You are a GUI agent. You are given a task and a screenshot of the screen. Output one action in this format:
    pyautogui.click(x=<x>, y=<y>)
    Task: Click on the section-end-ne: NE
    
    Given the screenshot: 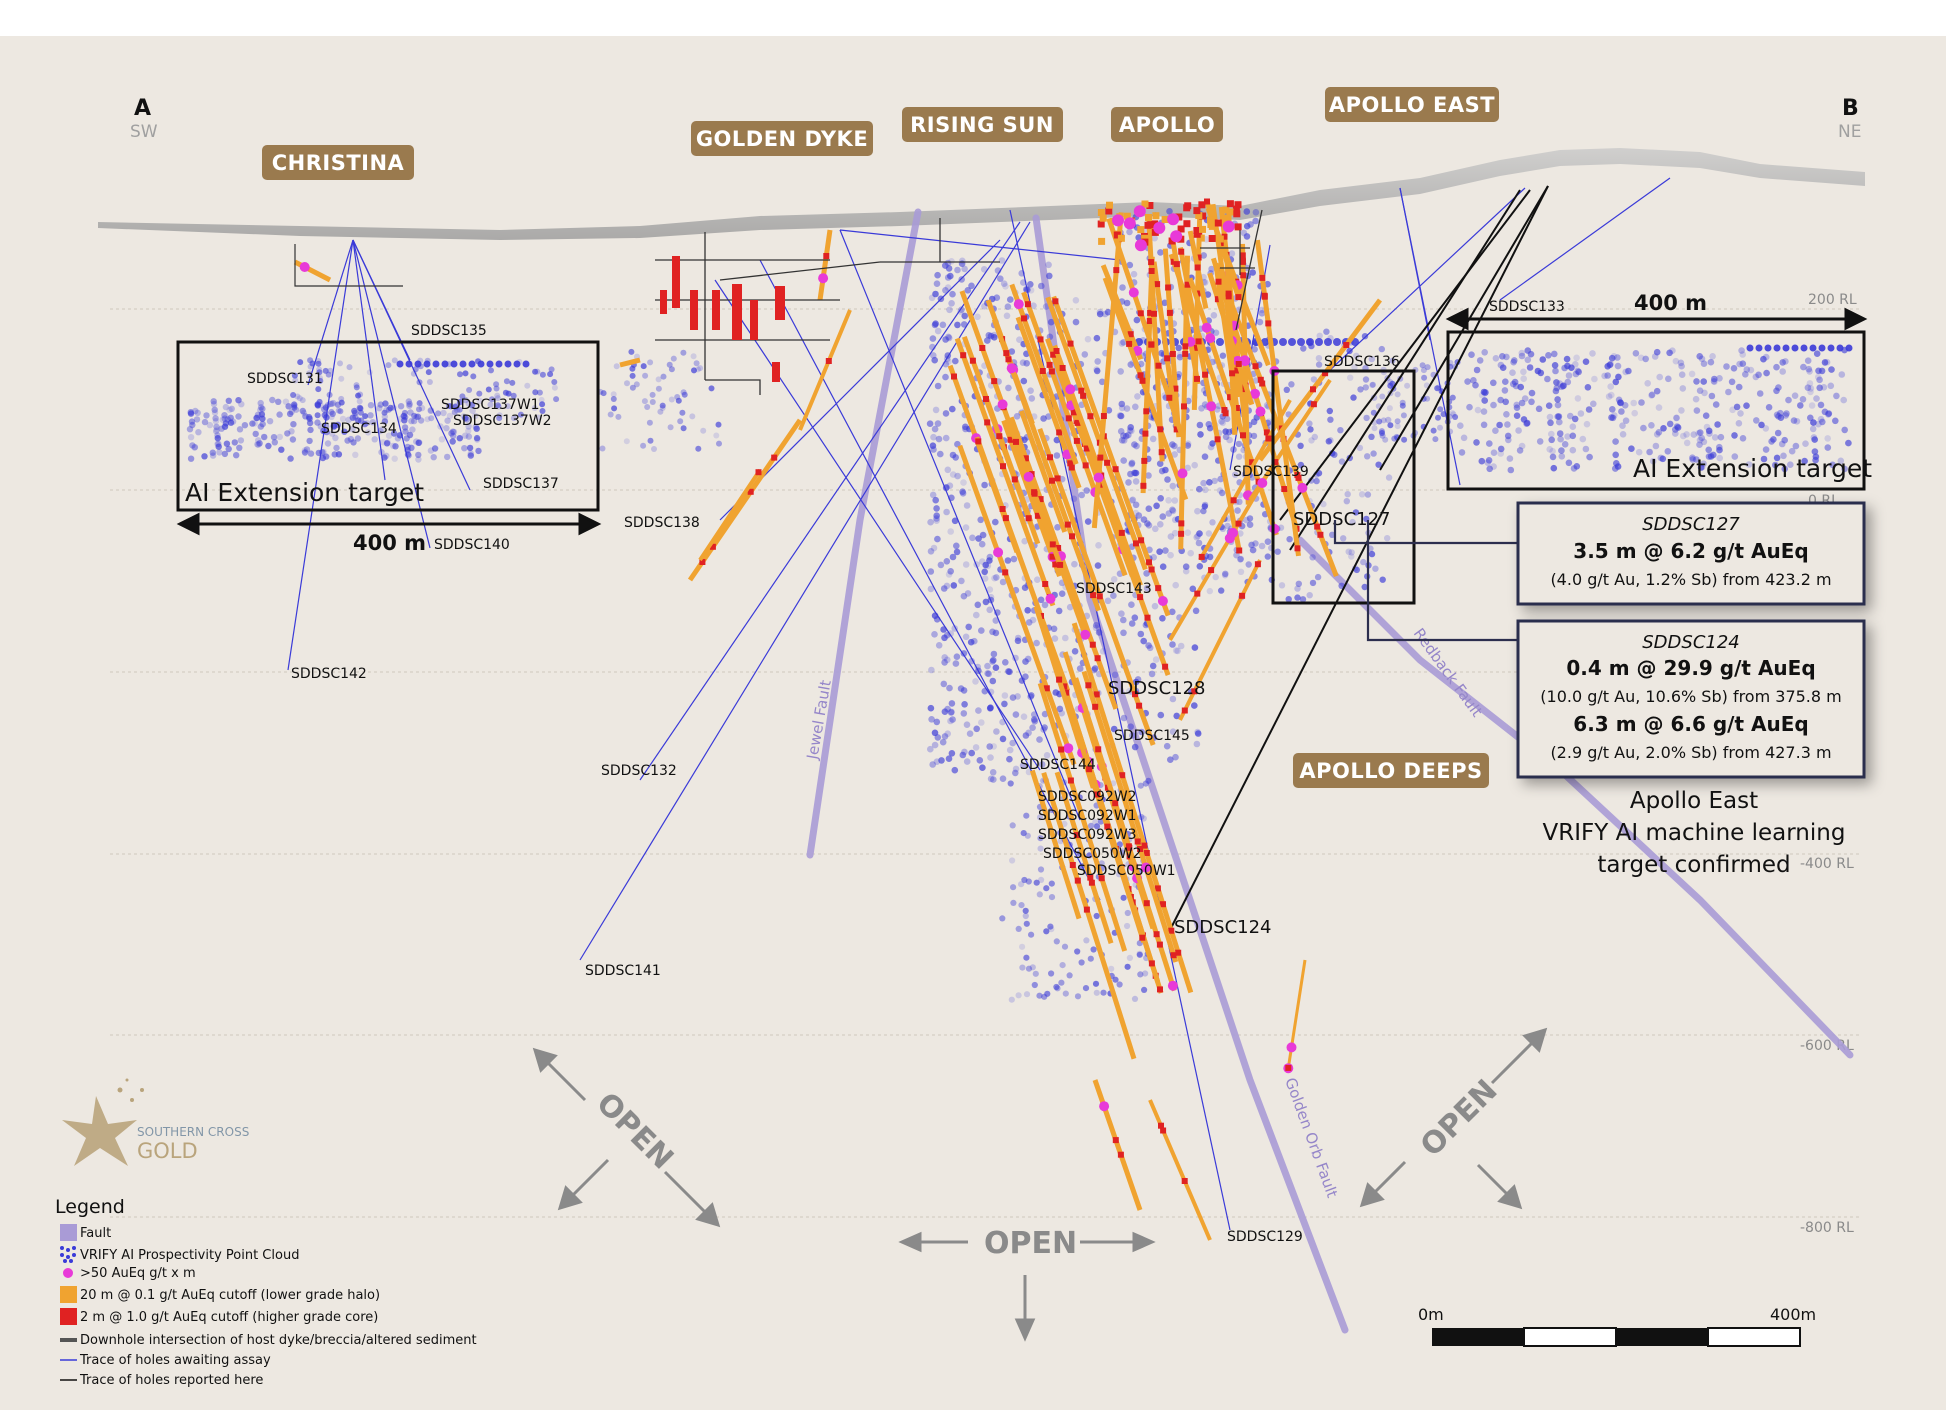 What is the action you would take?
    pyautogui.click(x=1849, y=132)
    